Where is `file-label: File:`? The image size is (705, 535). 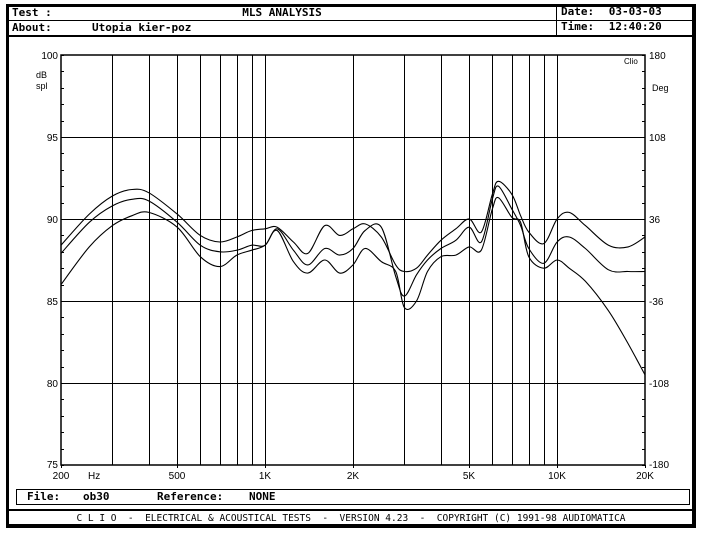
file-label: File: is located at coordinates (44, 496).